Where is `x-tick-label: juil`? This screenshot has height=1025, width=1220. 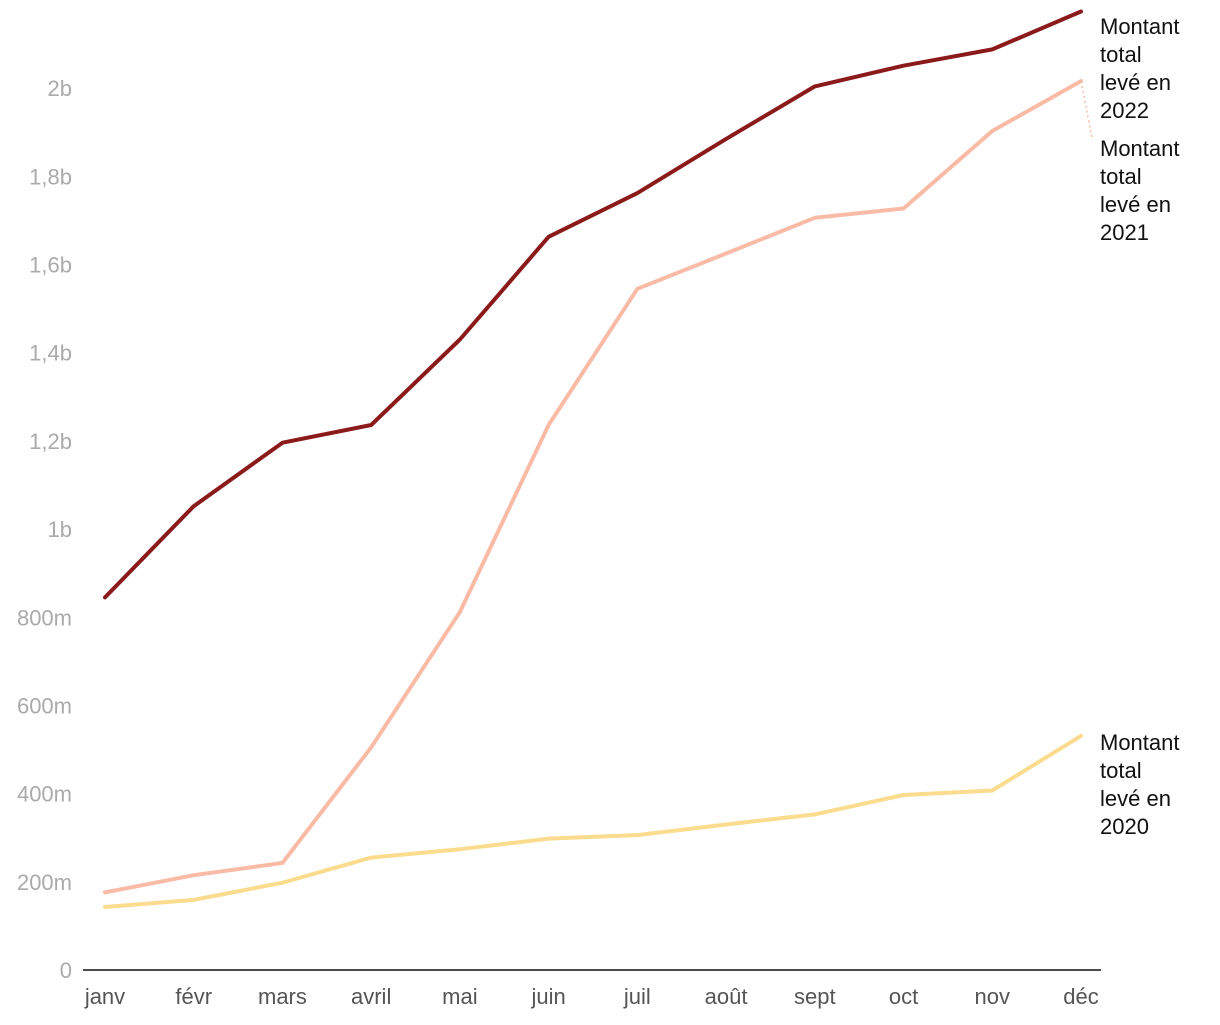 x-tick-label: juil is located at coordinates (637, 996).